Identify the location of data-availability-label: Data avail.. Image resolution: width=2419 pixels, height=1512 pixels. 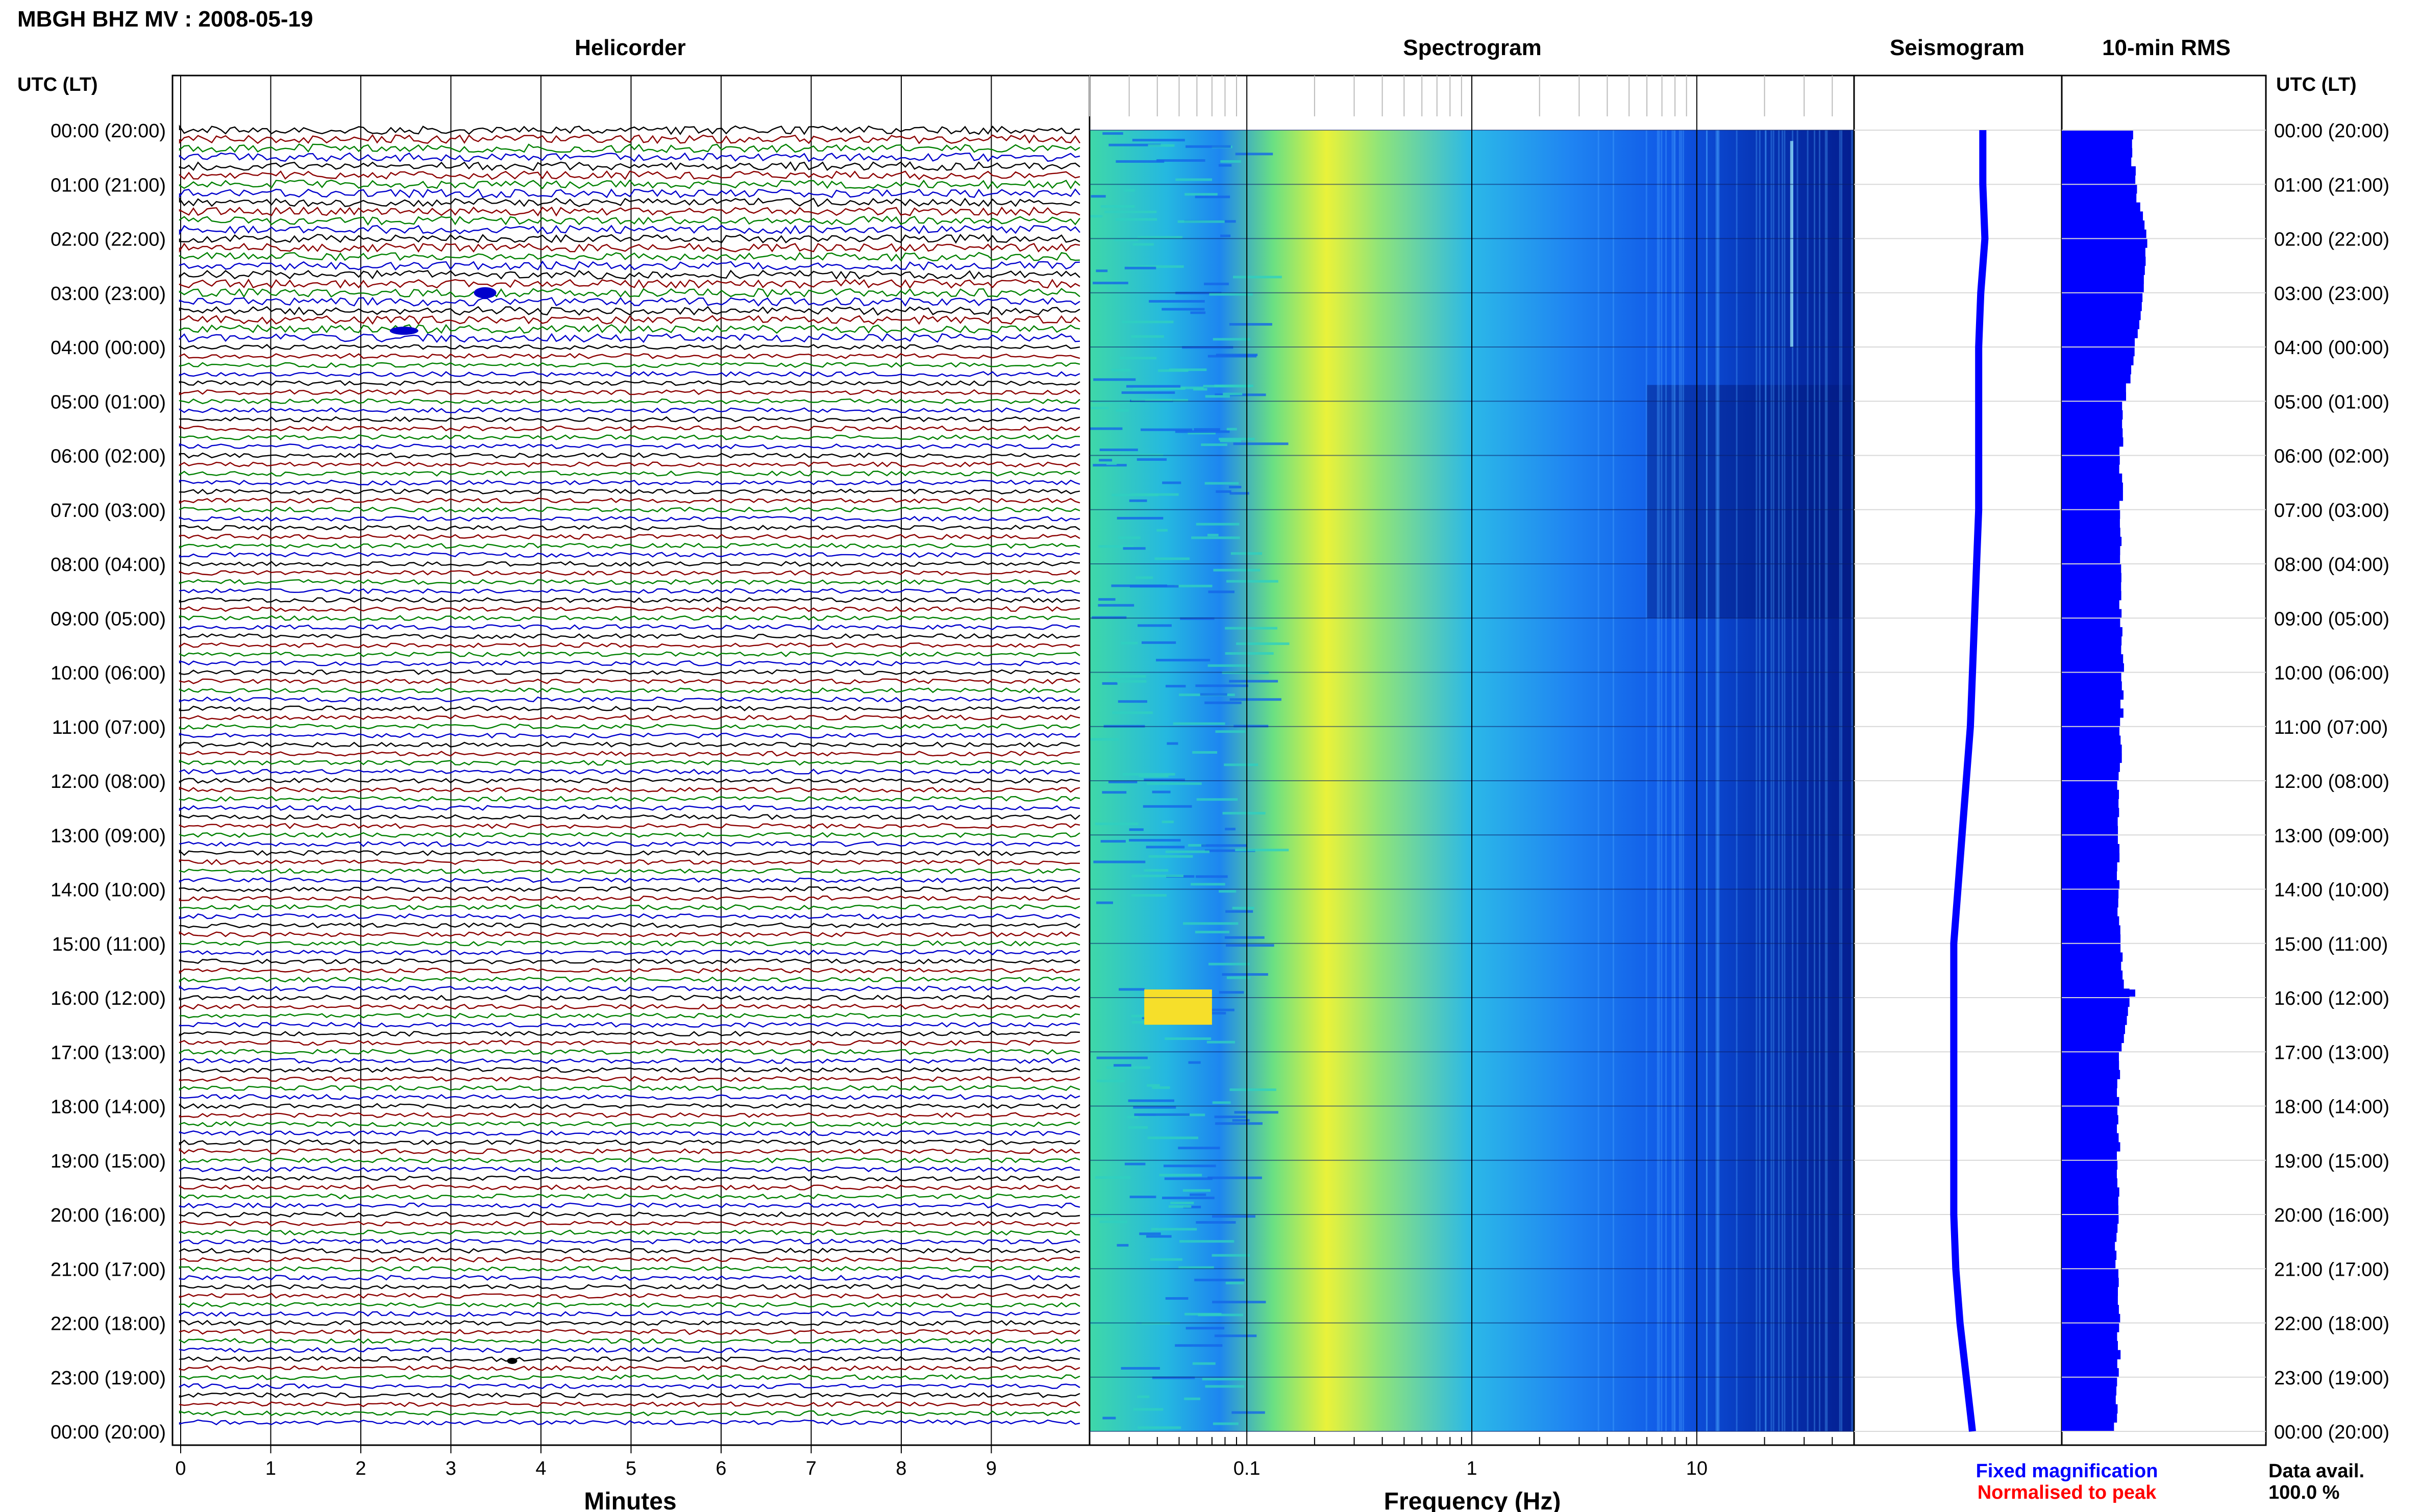
(2316, 1471).